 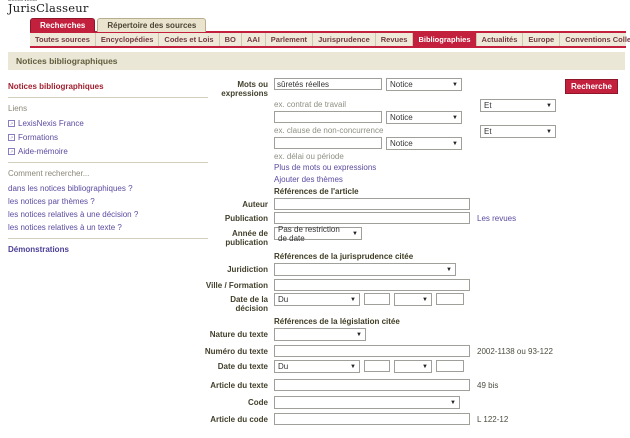 I want to click on date-texte-du-select: Du ▼, so click(x=317, y=366).